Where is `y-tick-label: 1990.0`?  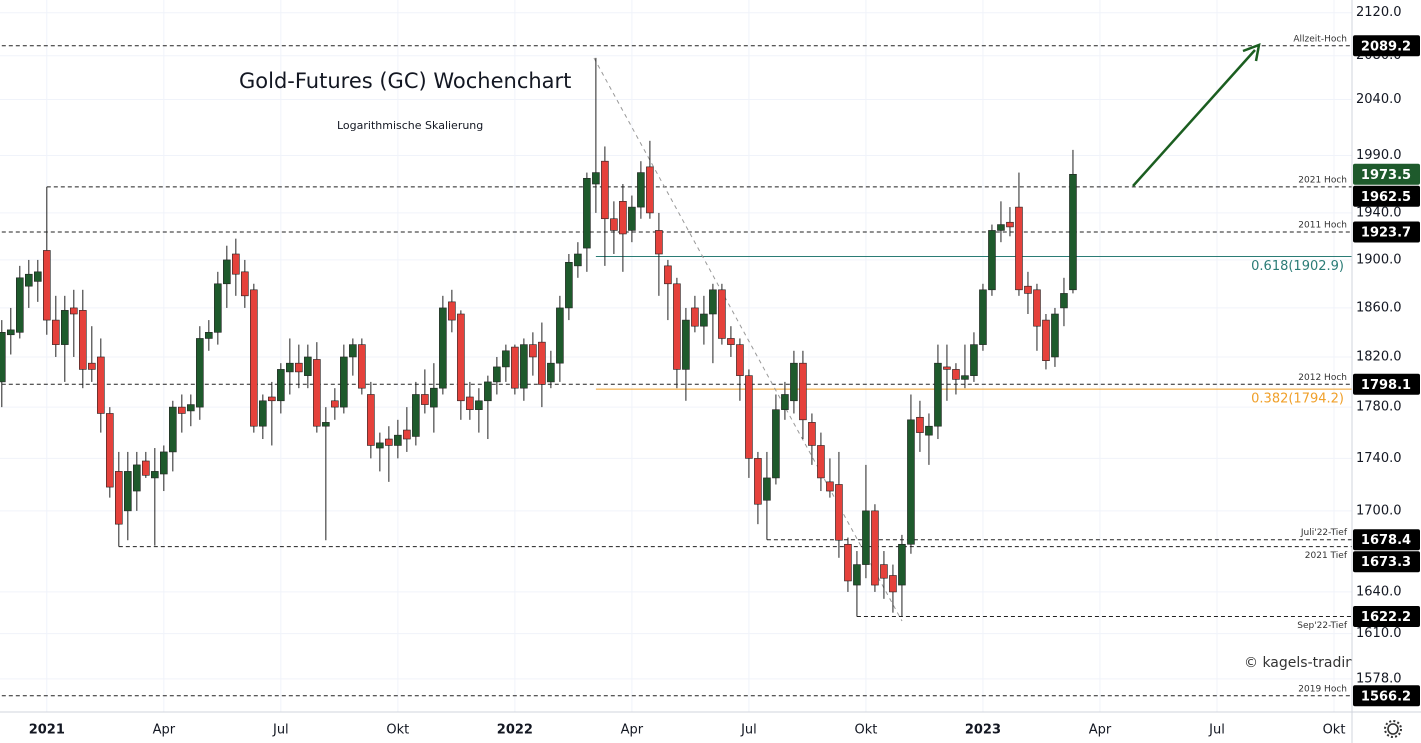
y-tick-label: 1990.0 is located at coordinates (1379, 155).